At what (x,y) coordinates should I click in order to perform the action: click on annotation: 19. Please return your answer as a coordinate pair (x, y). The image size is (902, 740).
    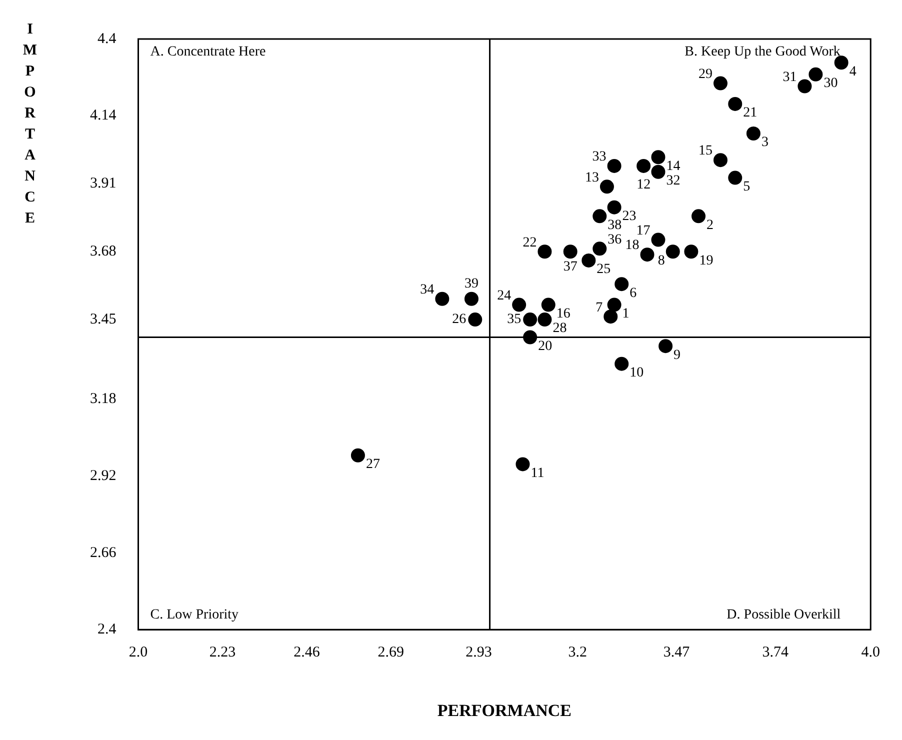
    Looking at the image, I should click on (706, 260).